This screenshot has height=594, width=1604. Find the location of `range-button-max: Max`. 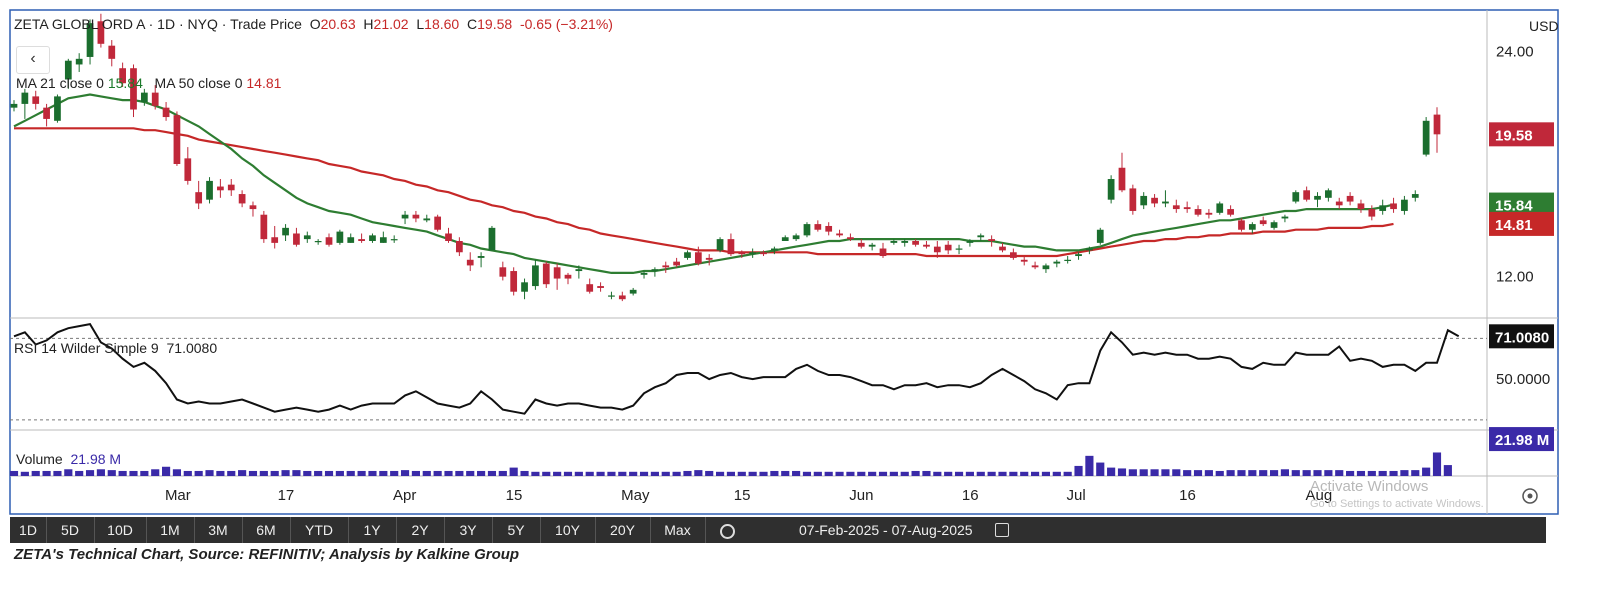

range-button-max: Max is located at coordinates (677, 530).